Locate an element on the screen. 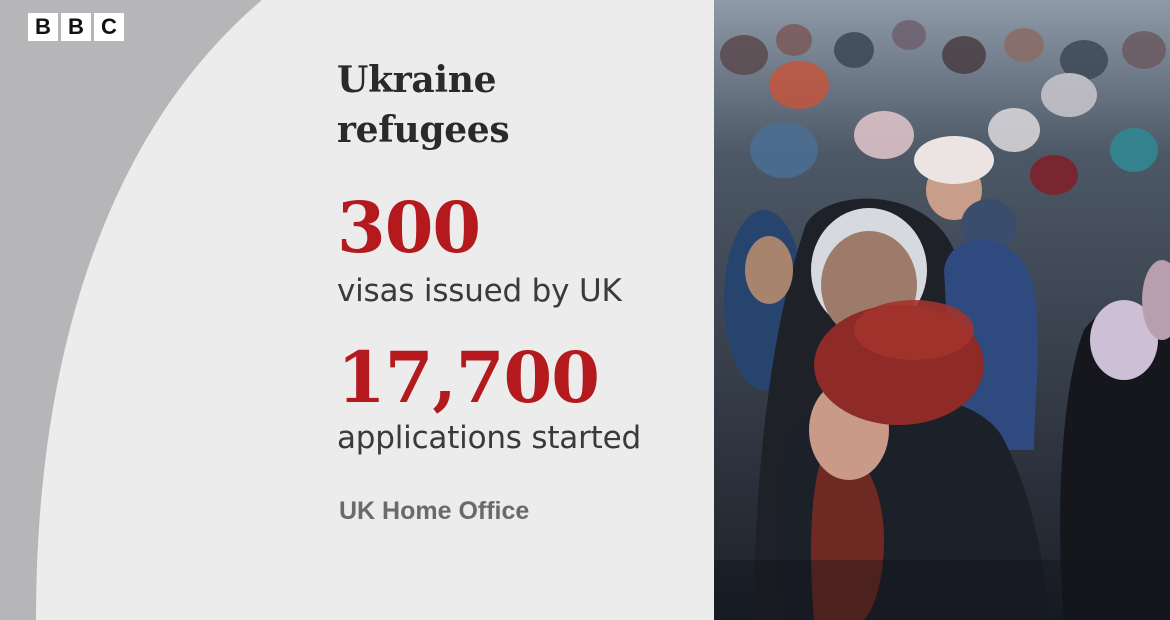 The image size is (1170, 620). logo-letter-b1: B is located at coordinates (43, 27).